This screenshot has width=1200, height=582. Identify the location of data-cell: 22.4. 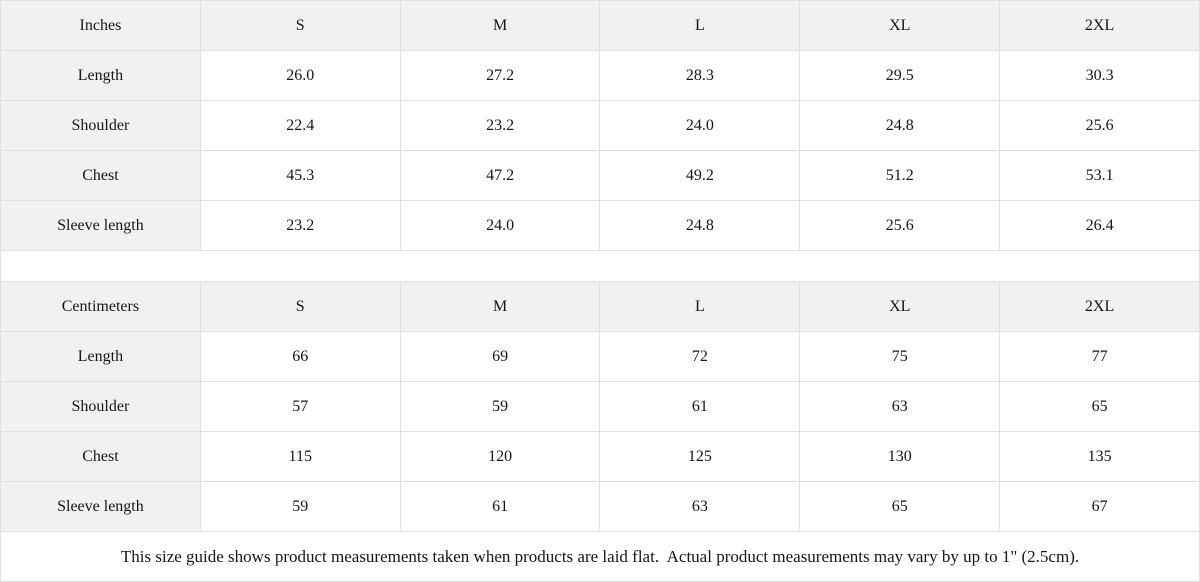
(300, 125).